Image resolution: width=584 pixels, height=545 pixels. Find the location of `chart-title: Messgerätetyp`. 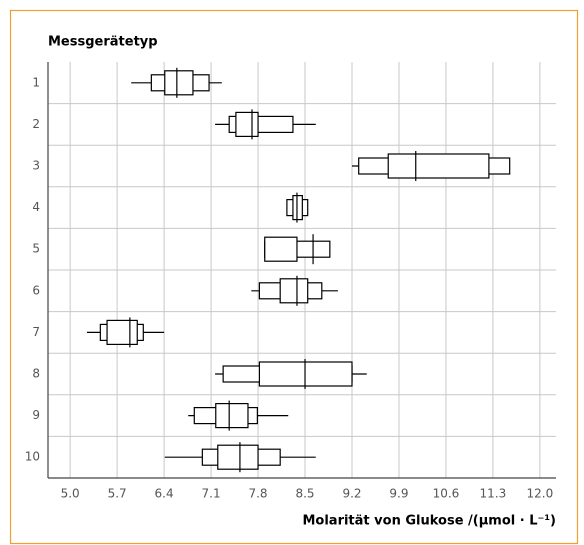

chart-title: Messgerätetyp is located at coordinates (103, 42).